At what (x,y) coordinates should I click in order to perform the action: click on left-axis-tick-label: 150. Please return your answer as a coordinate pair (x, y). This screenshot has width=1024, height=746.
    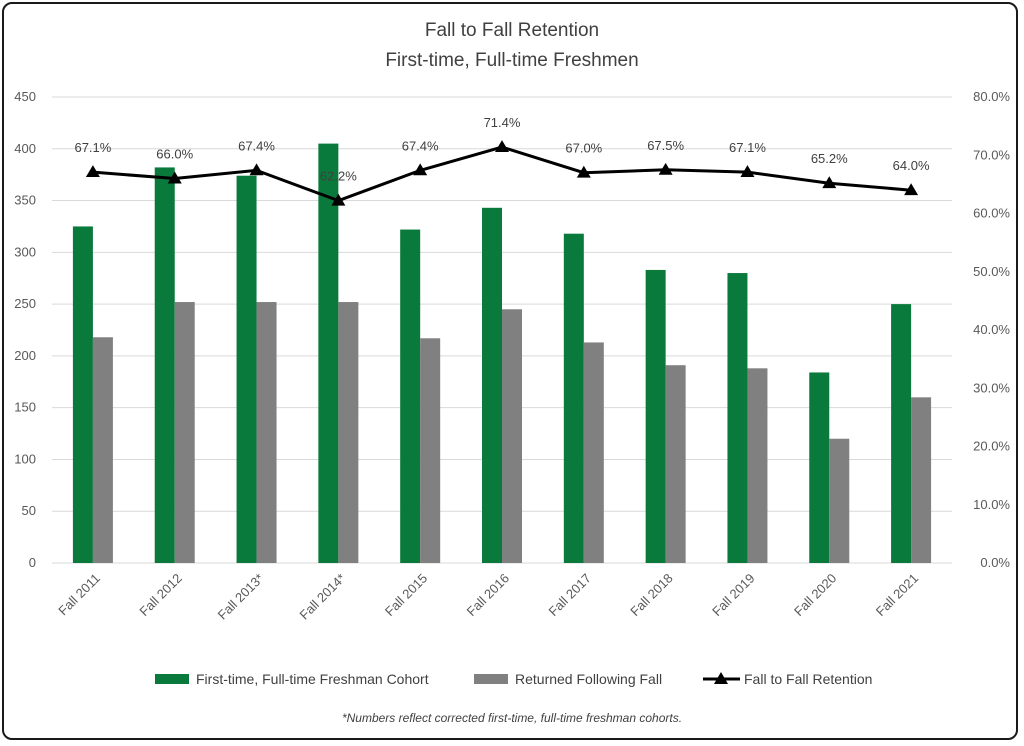
    Looking at the image, I should click on (25, 407).